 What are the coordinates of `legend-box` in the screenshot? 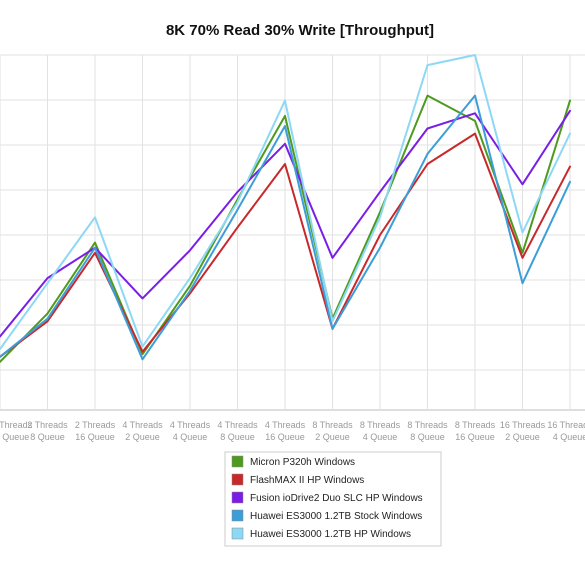 It's located at (333, 499).